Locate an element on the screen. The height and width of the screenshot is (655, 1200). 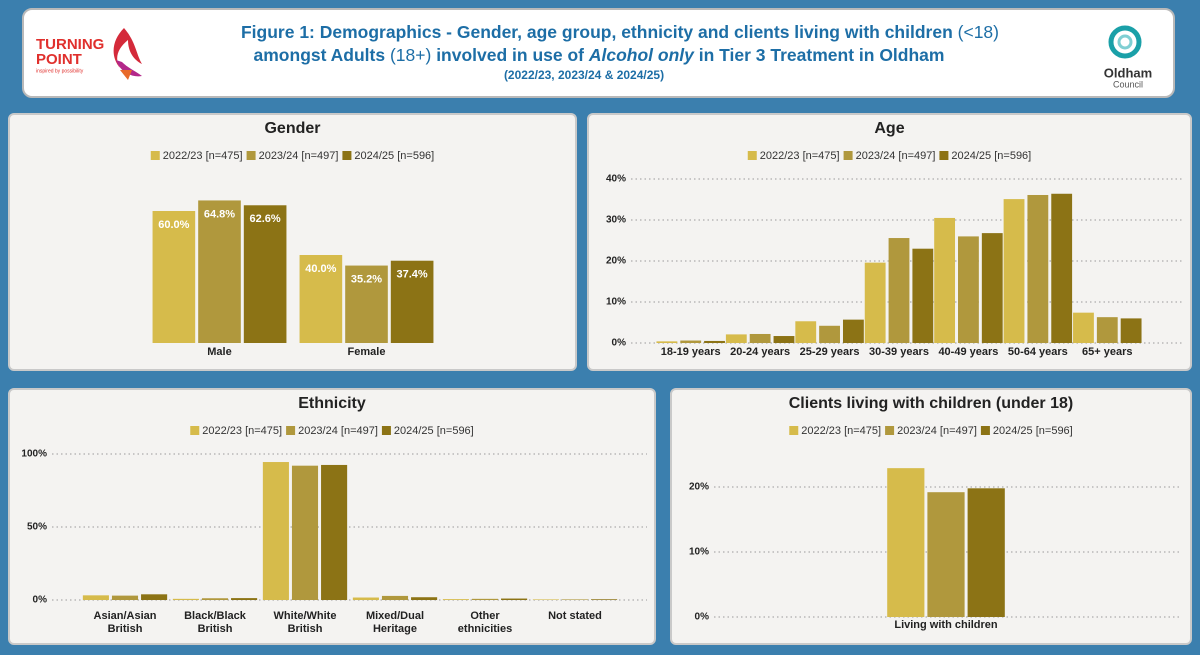
x-tick-label: Female is located at coordinates (366, 352).